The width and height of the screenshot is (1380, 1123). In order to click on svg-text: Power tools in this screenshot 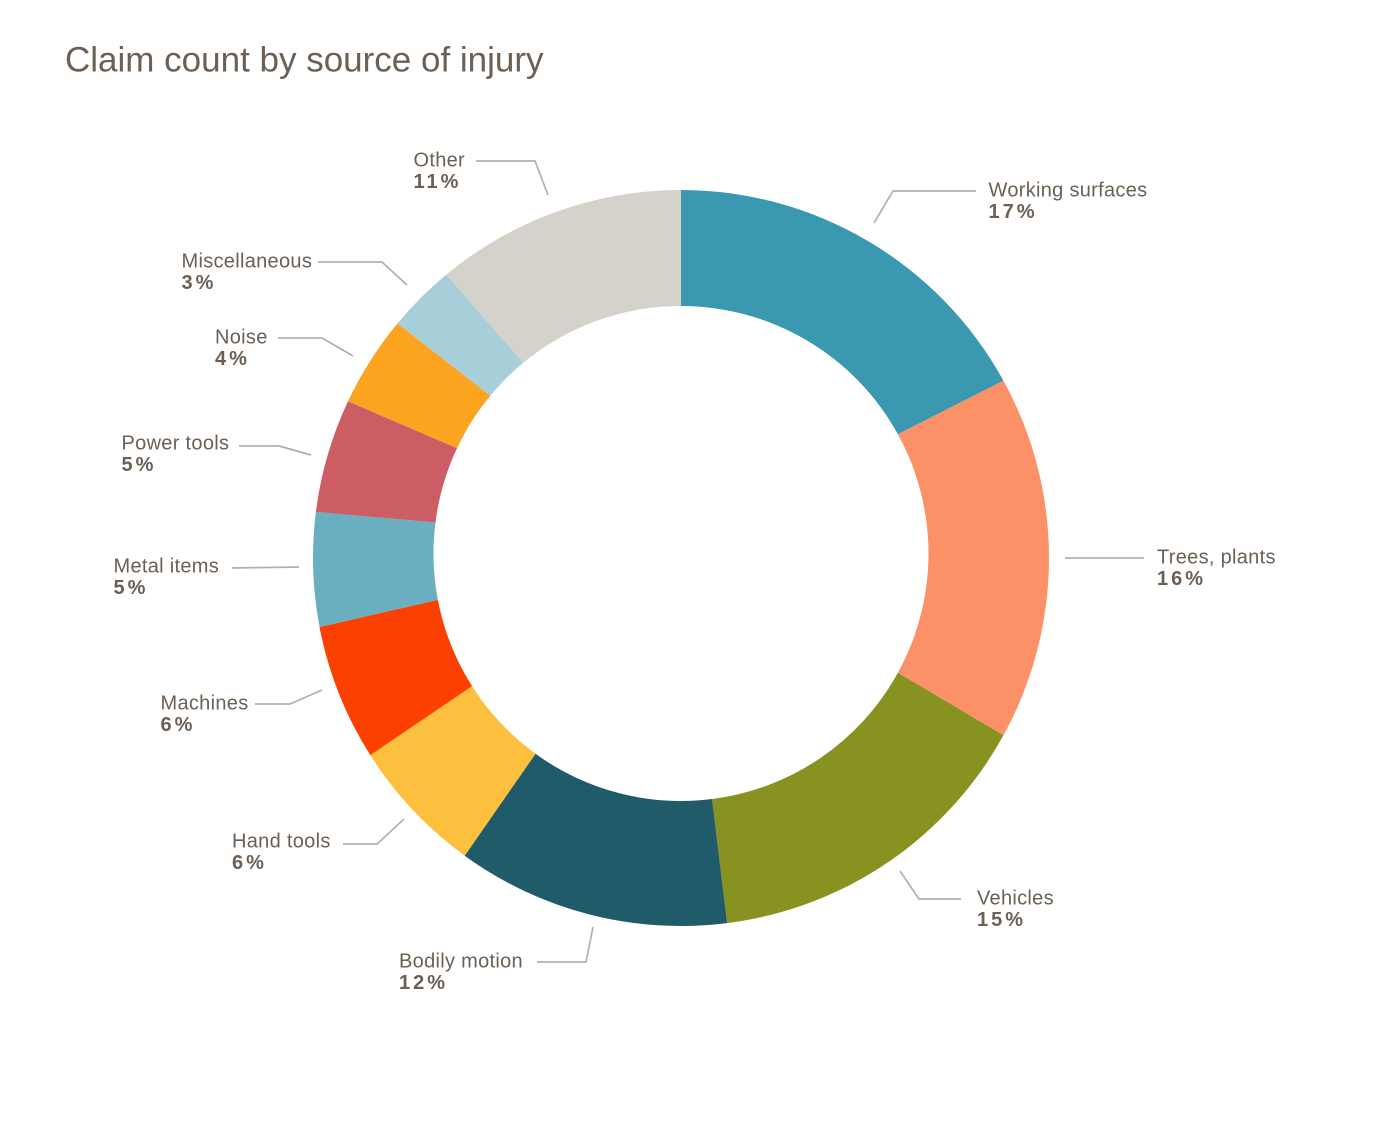, I will do `click(176, 444)`.